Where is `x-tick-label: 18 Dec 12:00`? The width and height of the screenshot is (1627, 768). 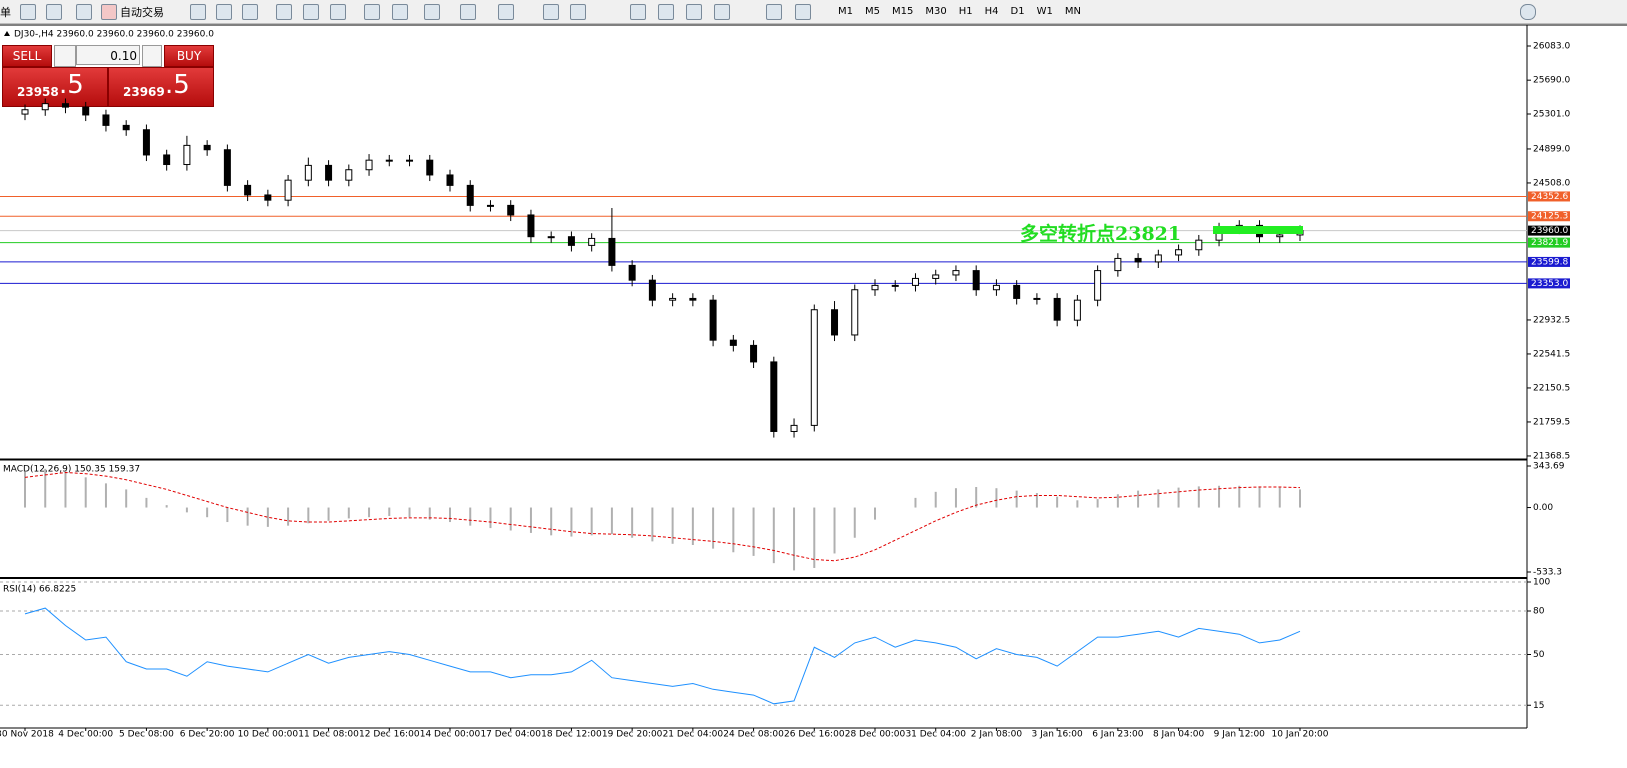 x-tick-label: 18 Dec 12:00 is located at coordinates (571, 735).